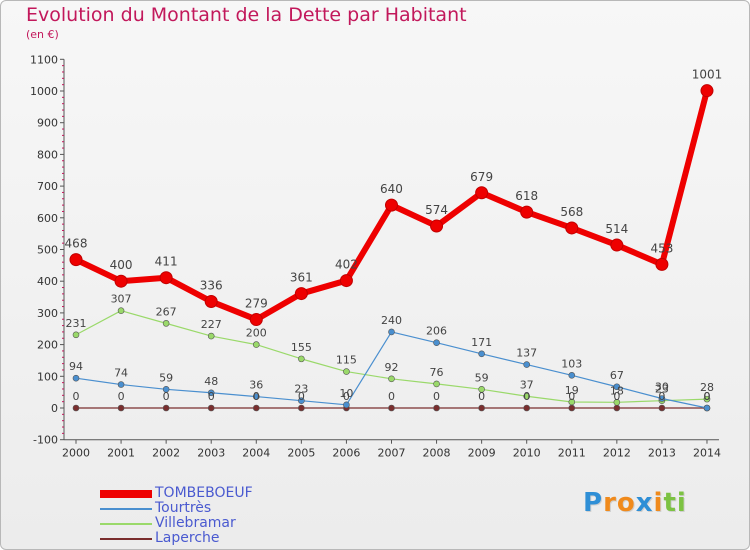  Describe the element at coordinates (658, 503) in the screenshot. I see `logo-letter: i` at that location.